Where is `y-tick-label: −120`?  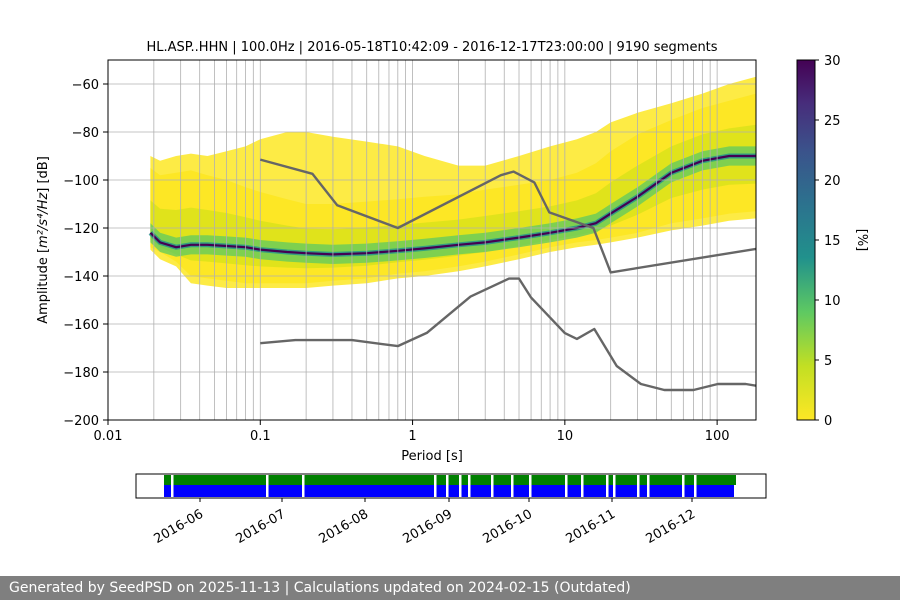 y-tick-label: −120 is located at coordinates (81, 229).